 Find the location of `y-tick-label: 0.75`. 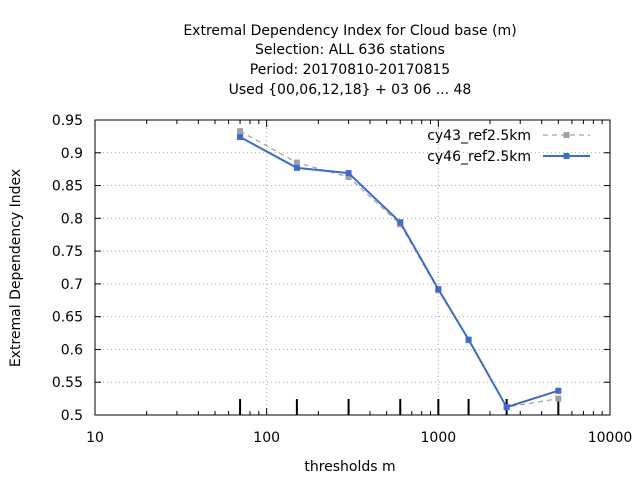

y-tick-label: 0.75 is located at coordinates (67, 252).